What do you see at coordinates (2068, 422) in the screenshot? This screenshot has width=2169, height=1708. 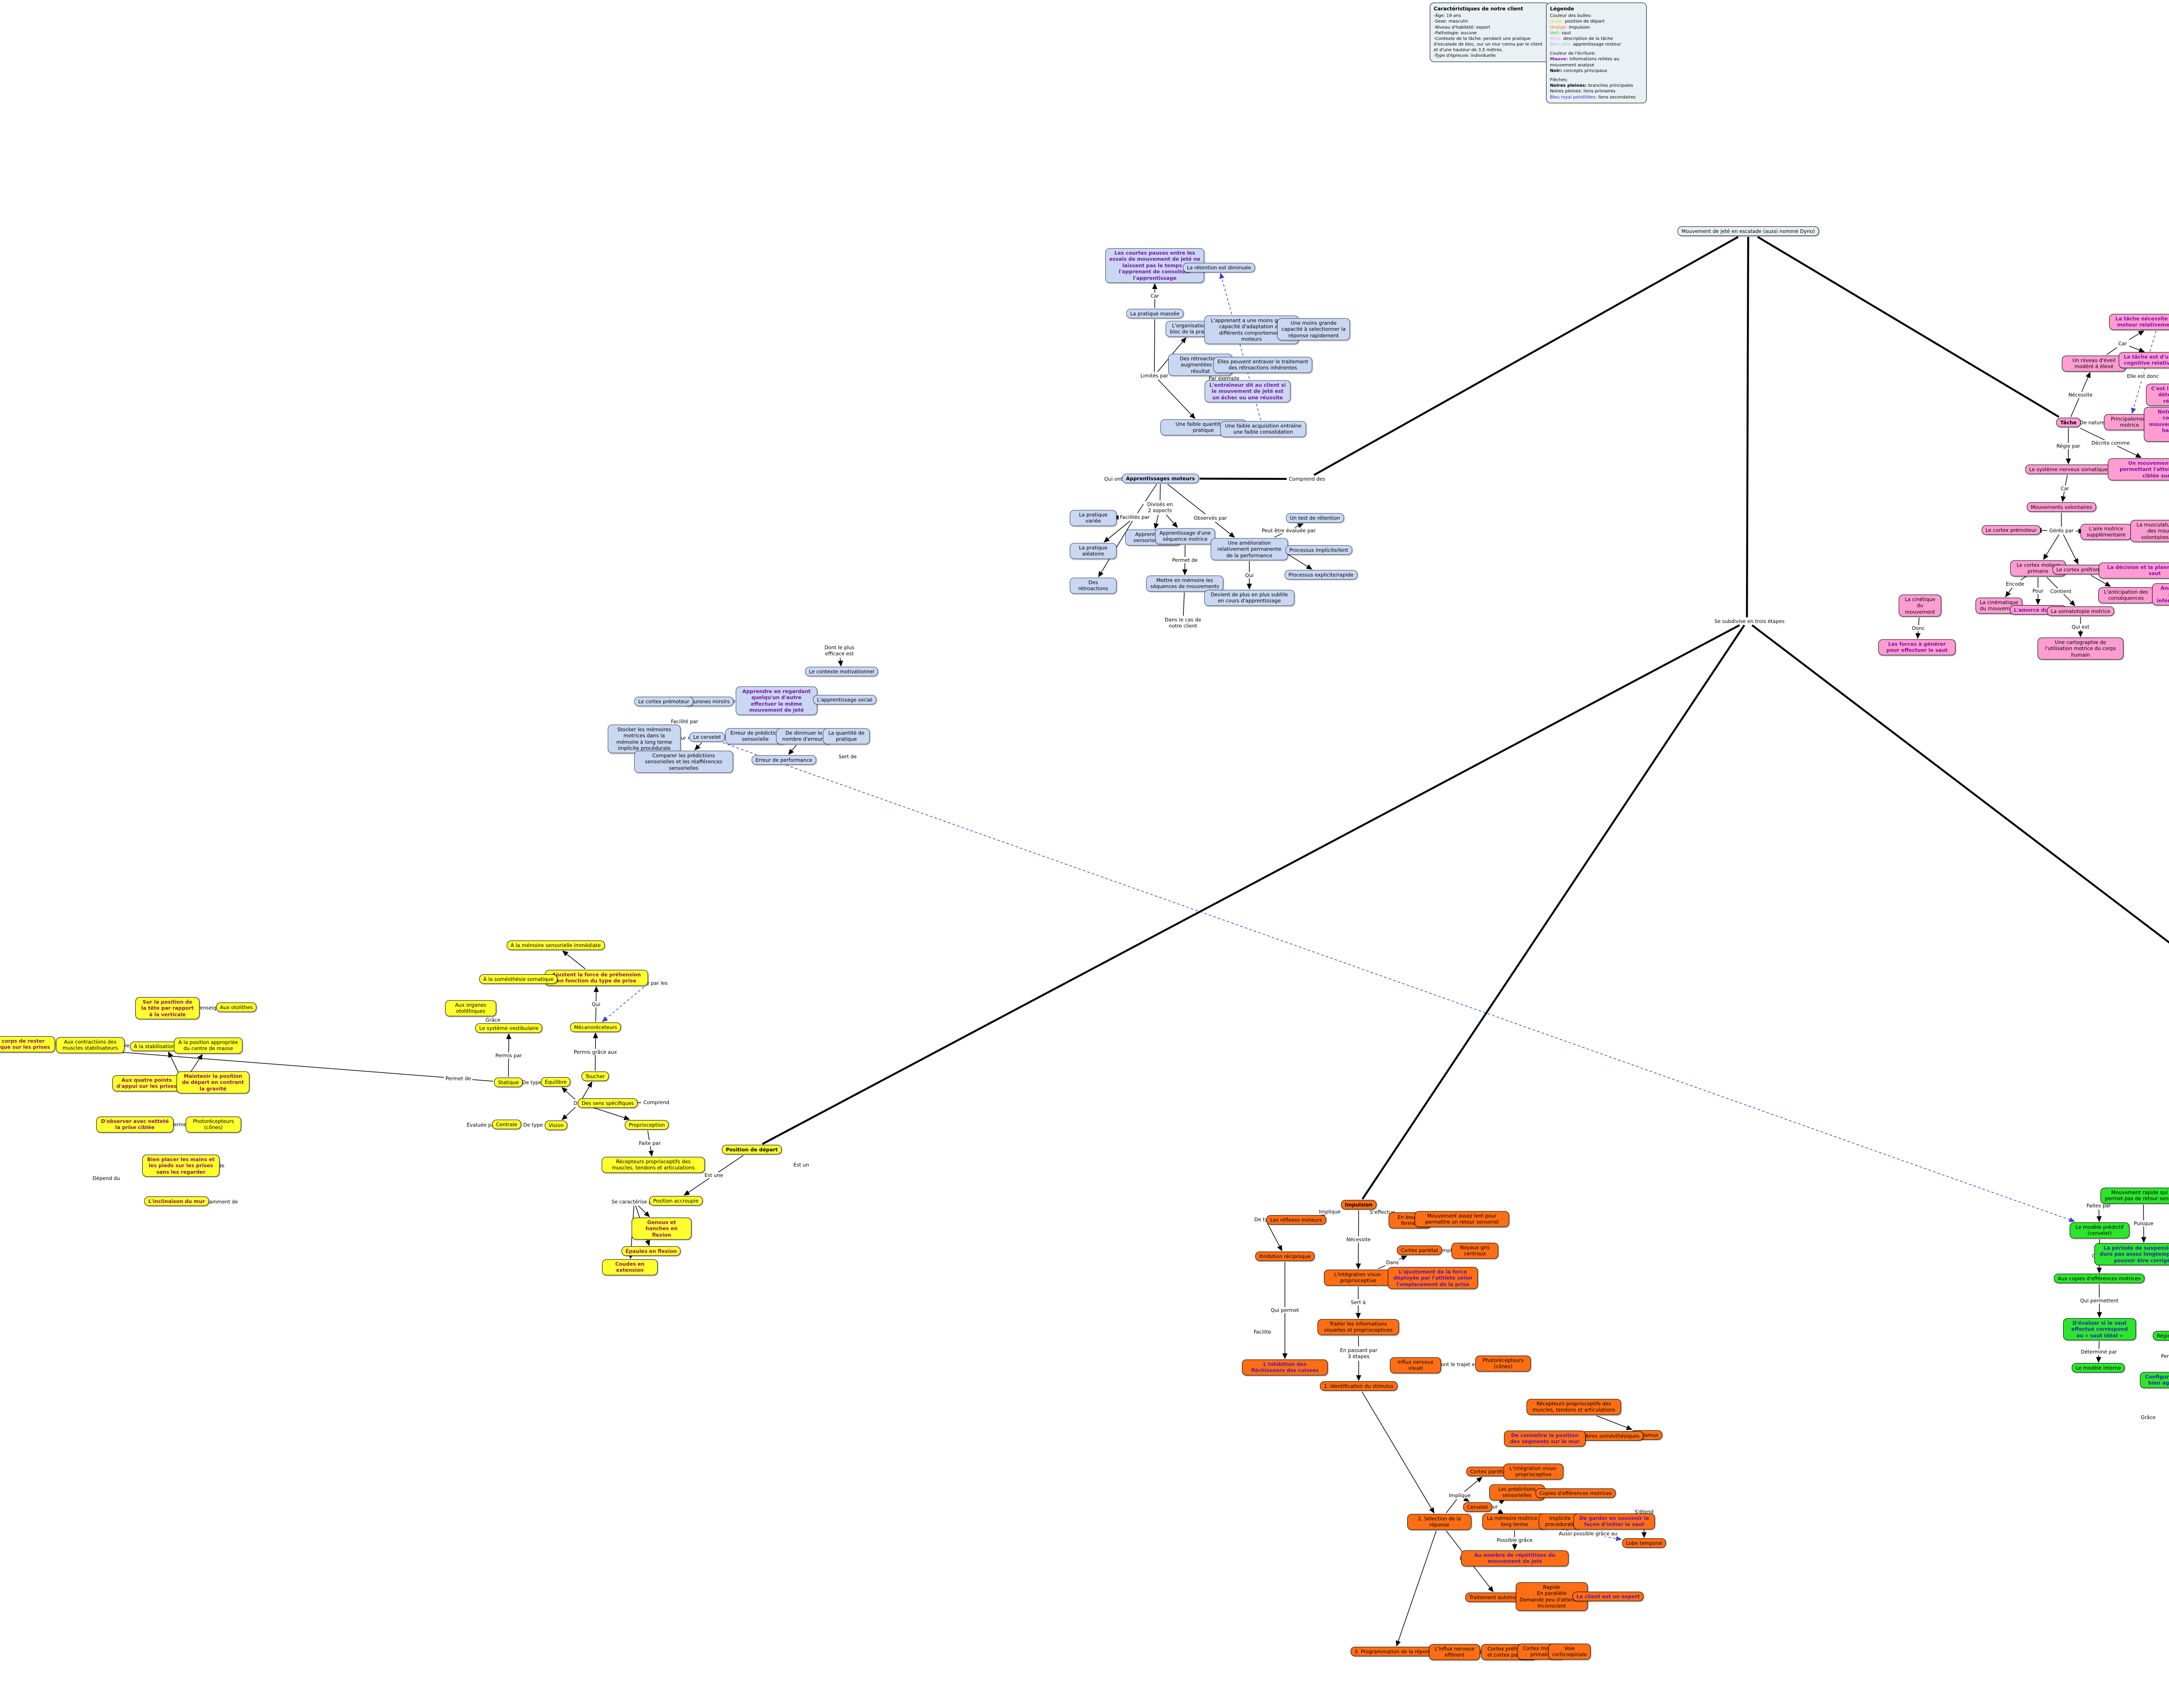 I see `concept-node-p1: Tâche` at bounding box center [2068, 422].